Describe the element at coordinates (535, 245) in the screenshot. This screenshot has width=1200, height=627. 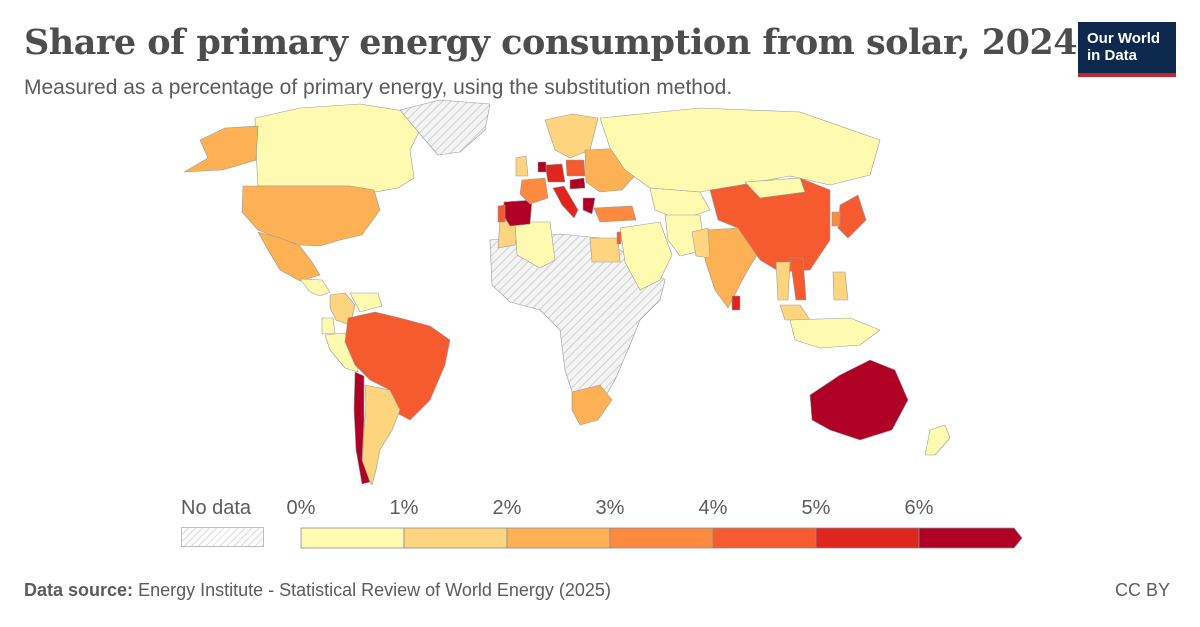
I see `region-algeria: Algeria` at that location.